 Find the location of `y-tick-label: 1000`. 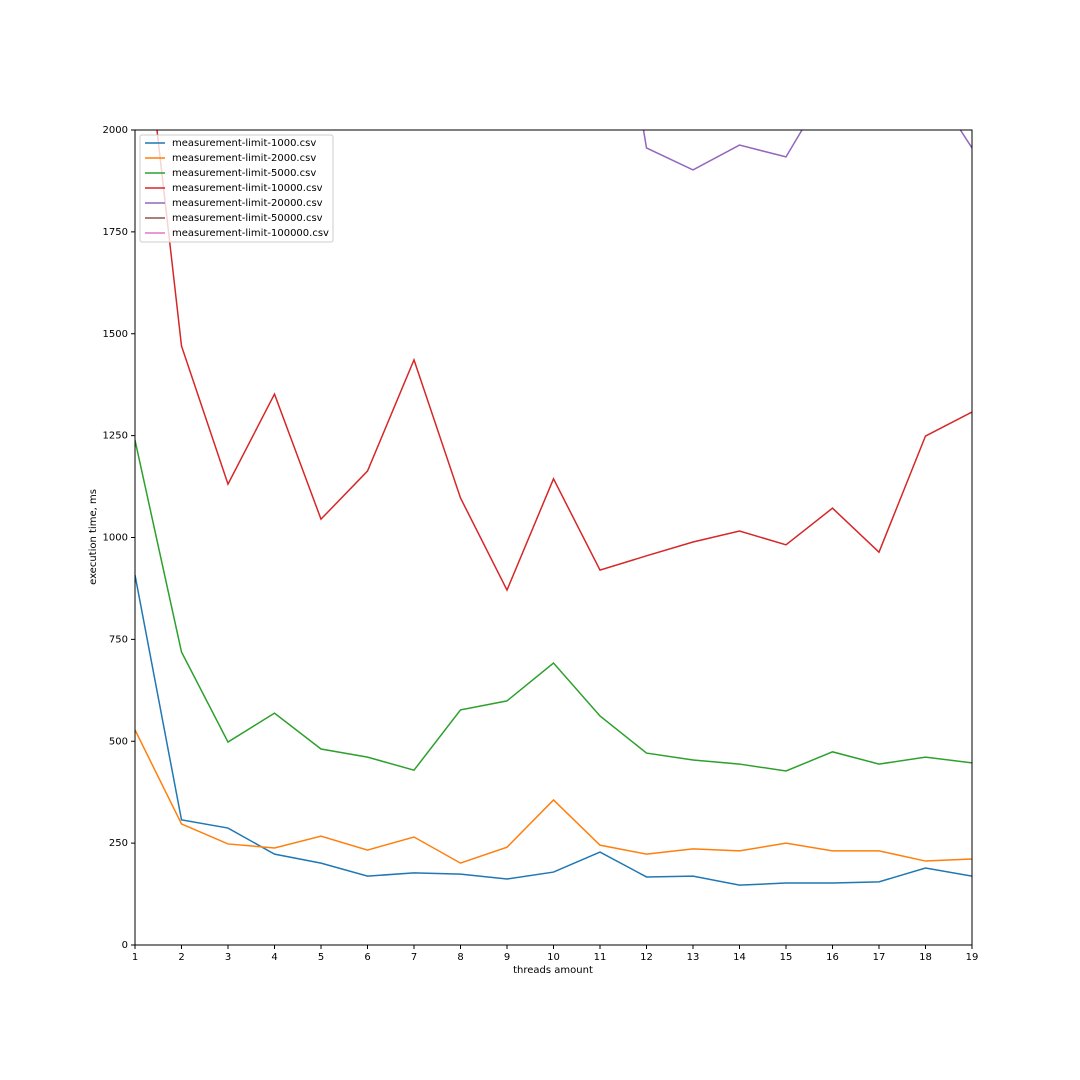

y-tick-label: 1000 is located at coordinates (115, 538).